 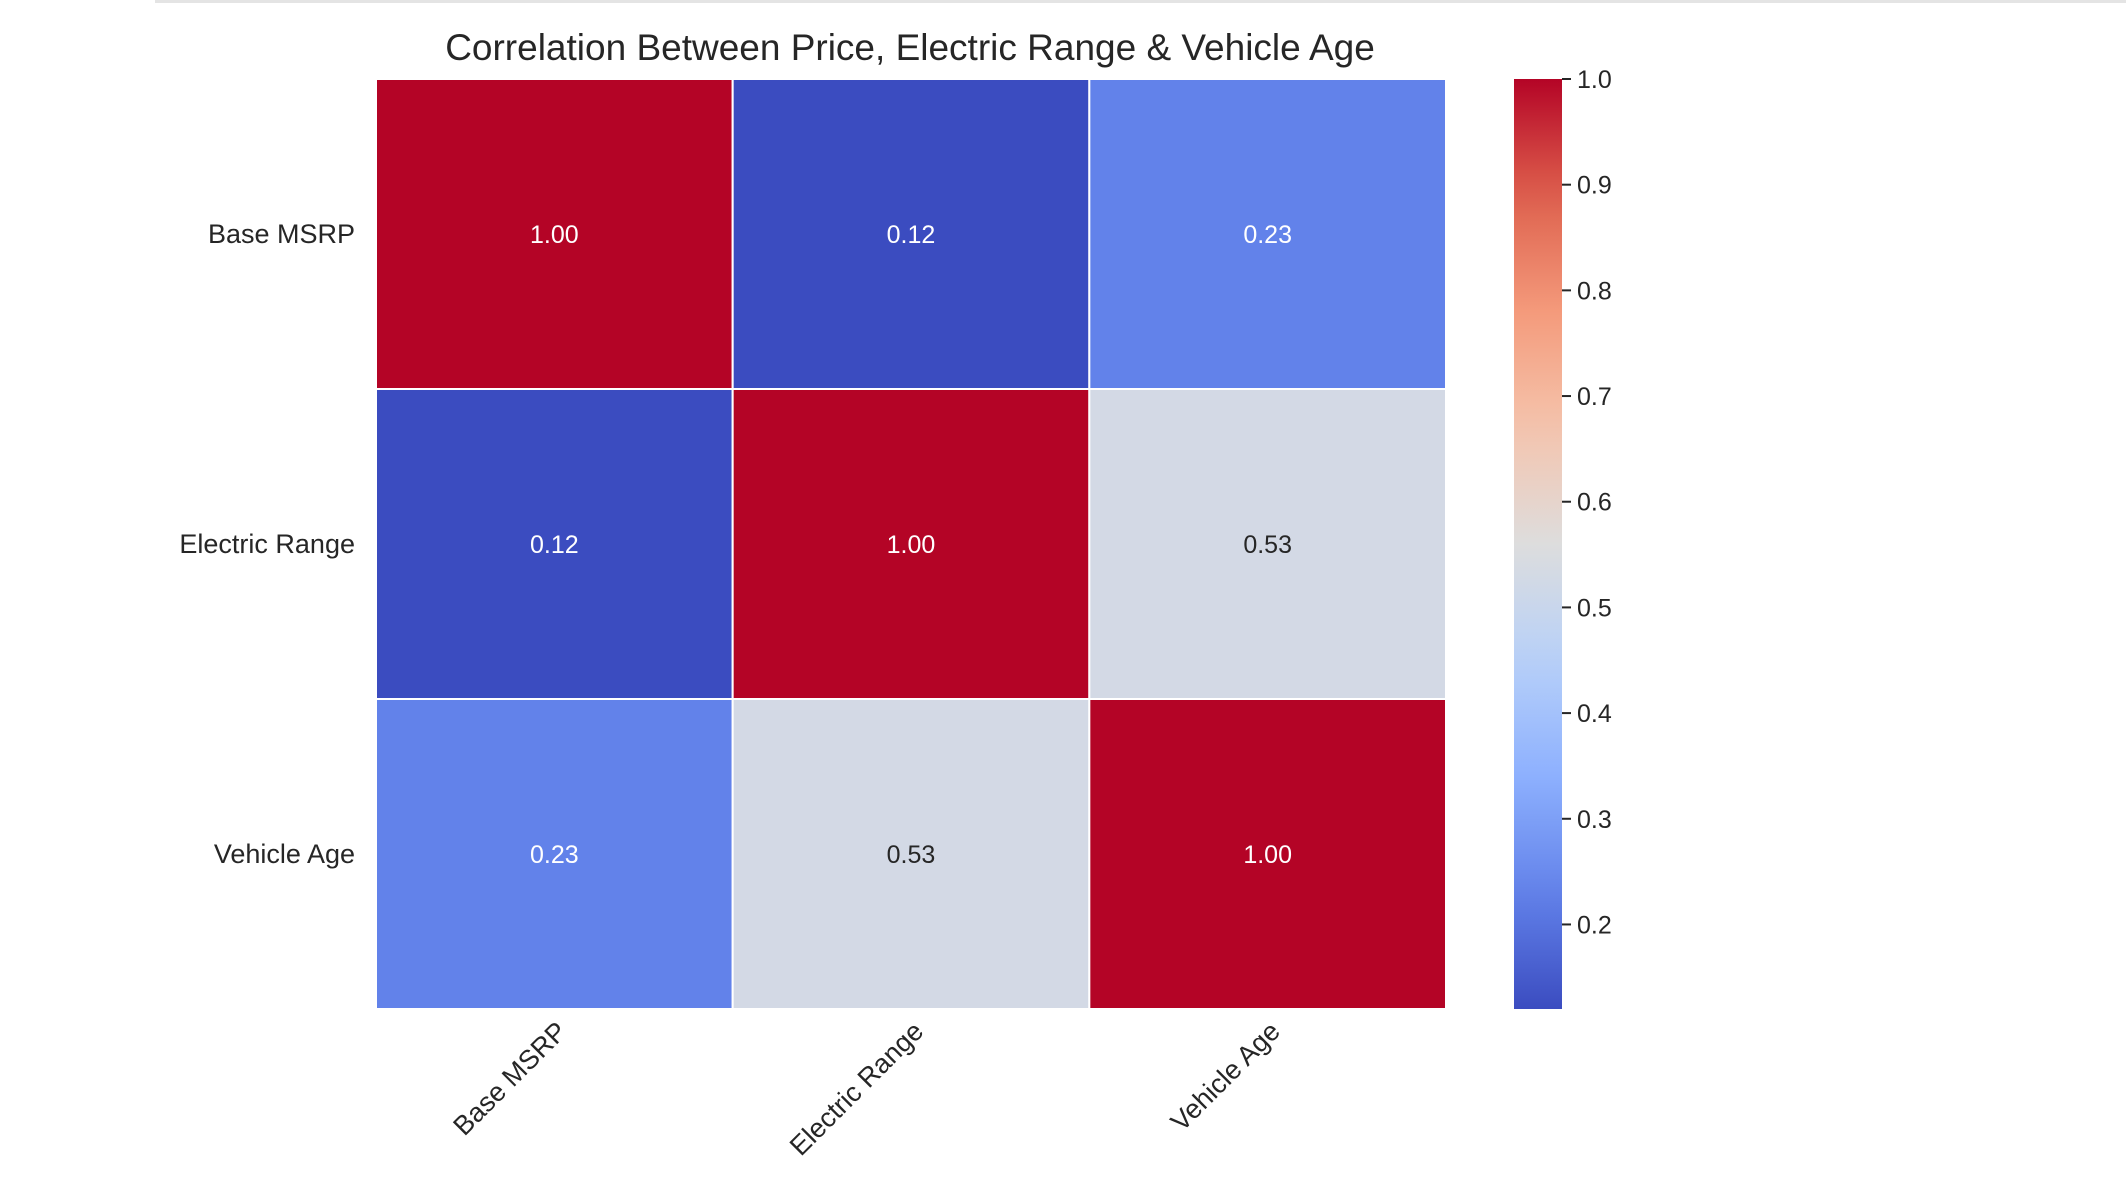 I want to click on x-tick-label-vehicle-age: Vehicle Age, so click(x=1225, y=1076).